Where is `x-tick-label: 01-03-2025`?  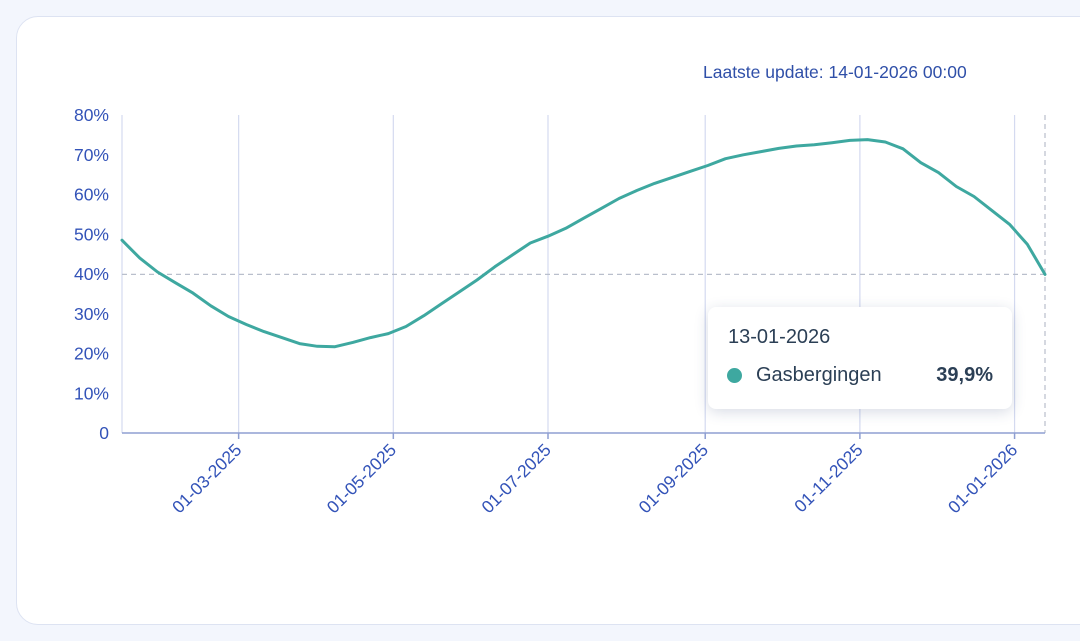 x-tick-label: 01-03-2025 is located at coordinates (206, 478).